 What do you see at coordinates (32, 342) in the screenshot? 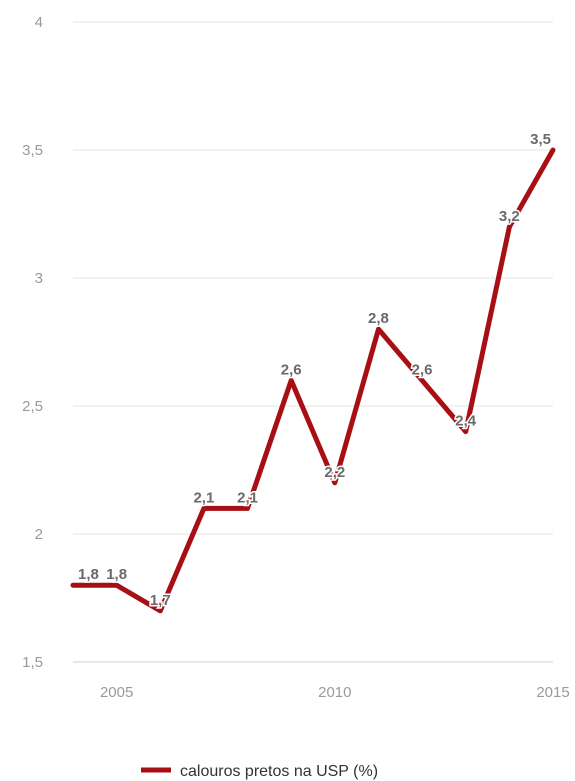
I see `y-axis-ticks: 4 3,5 3 2,5 2 1,5` at bounding box center [32, 342].